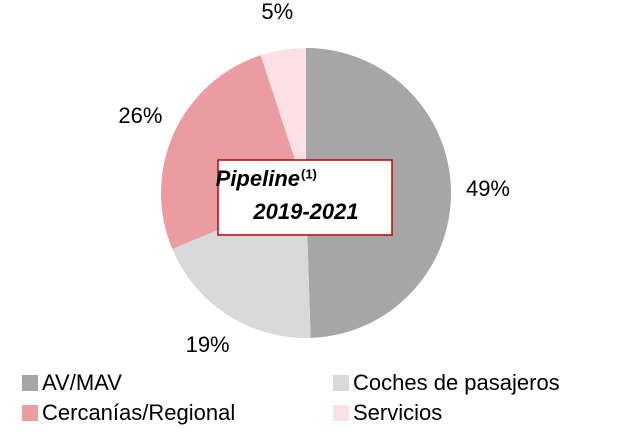 The image size is (644, 434). Describe the element at coordinates (138, 412) in the screenshot. I see `legend-label: Cercanías/Regional` at that location.